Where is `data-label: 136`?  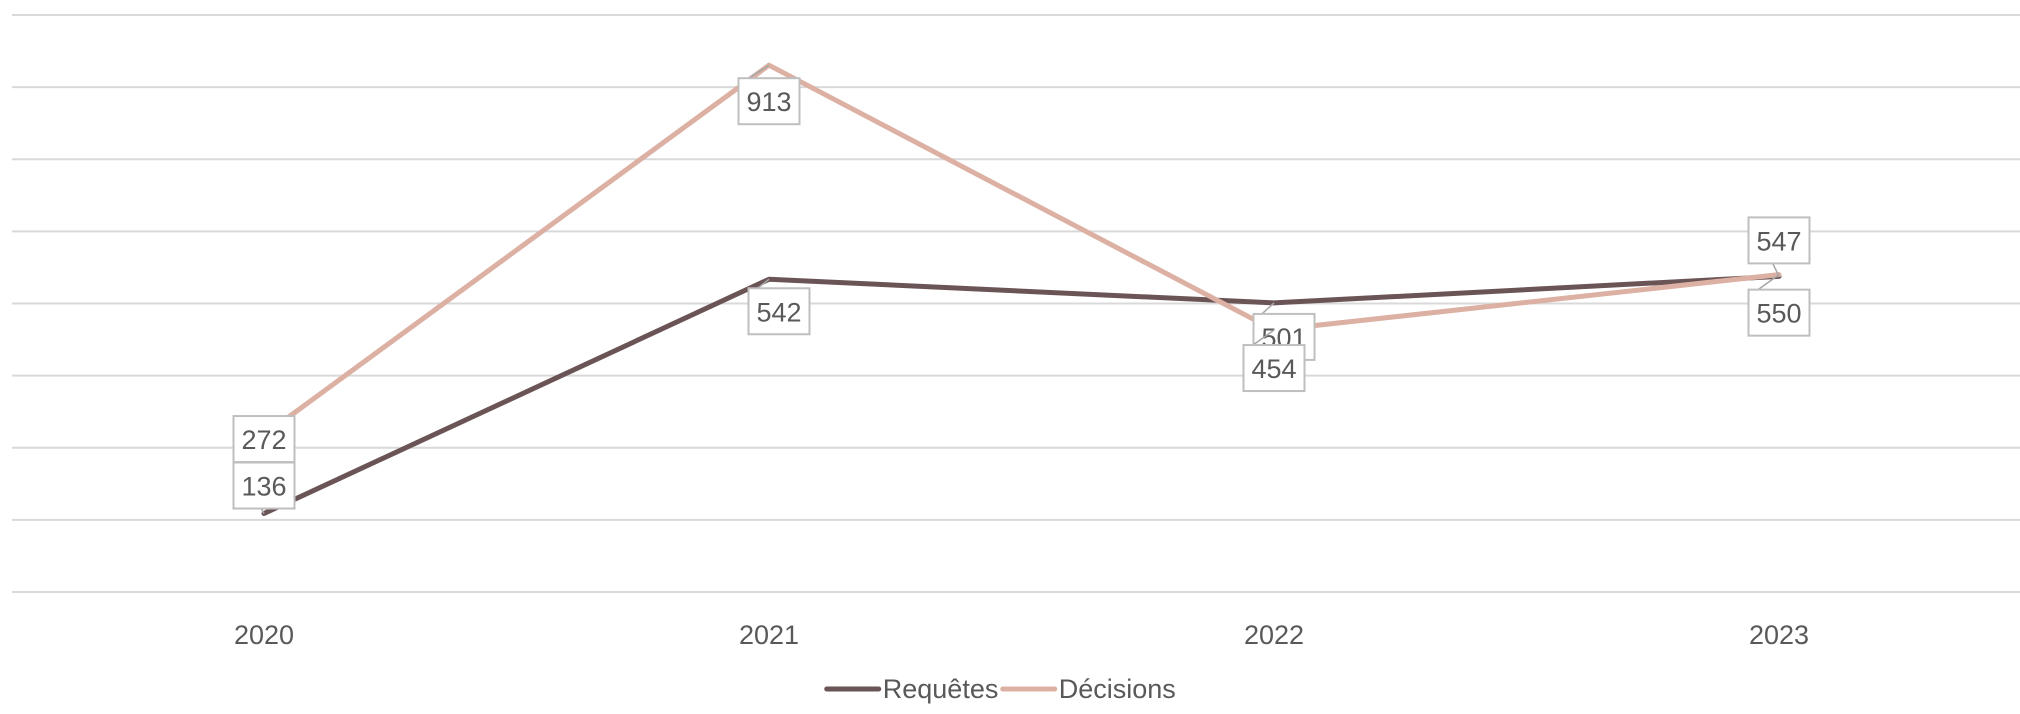 data-label: 136 is located at coordinates (264, 487).